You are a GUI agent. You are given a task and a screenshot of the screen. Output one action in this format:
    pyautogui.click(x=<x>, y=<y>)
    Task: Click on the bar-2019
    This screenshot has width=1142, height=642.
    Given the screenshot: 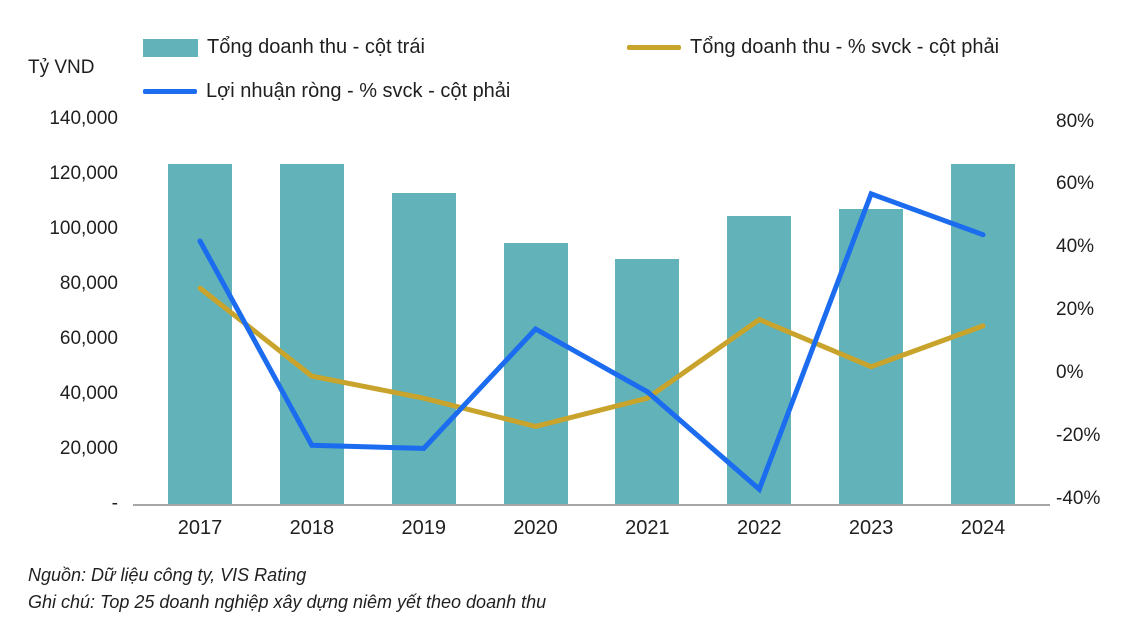 What is the action you would take?
    pyautogui.click(x=423, y=348)
    